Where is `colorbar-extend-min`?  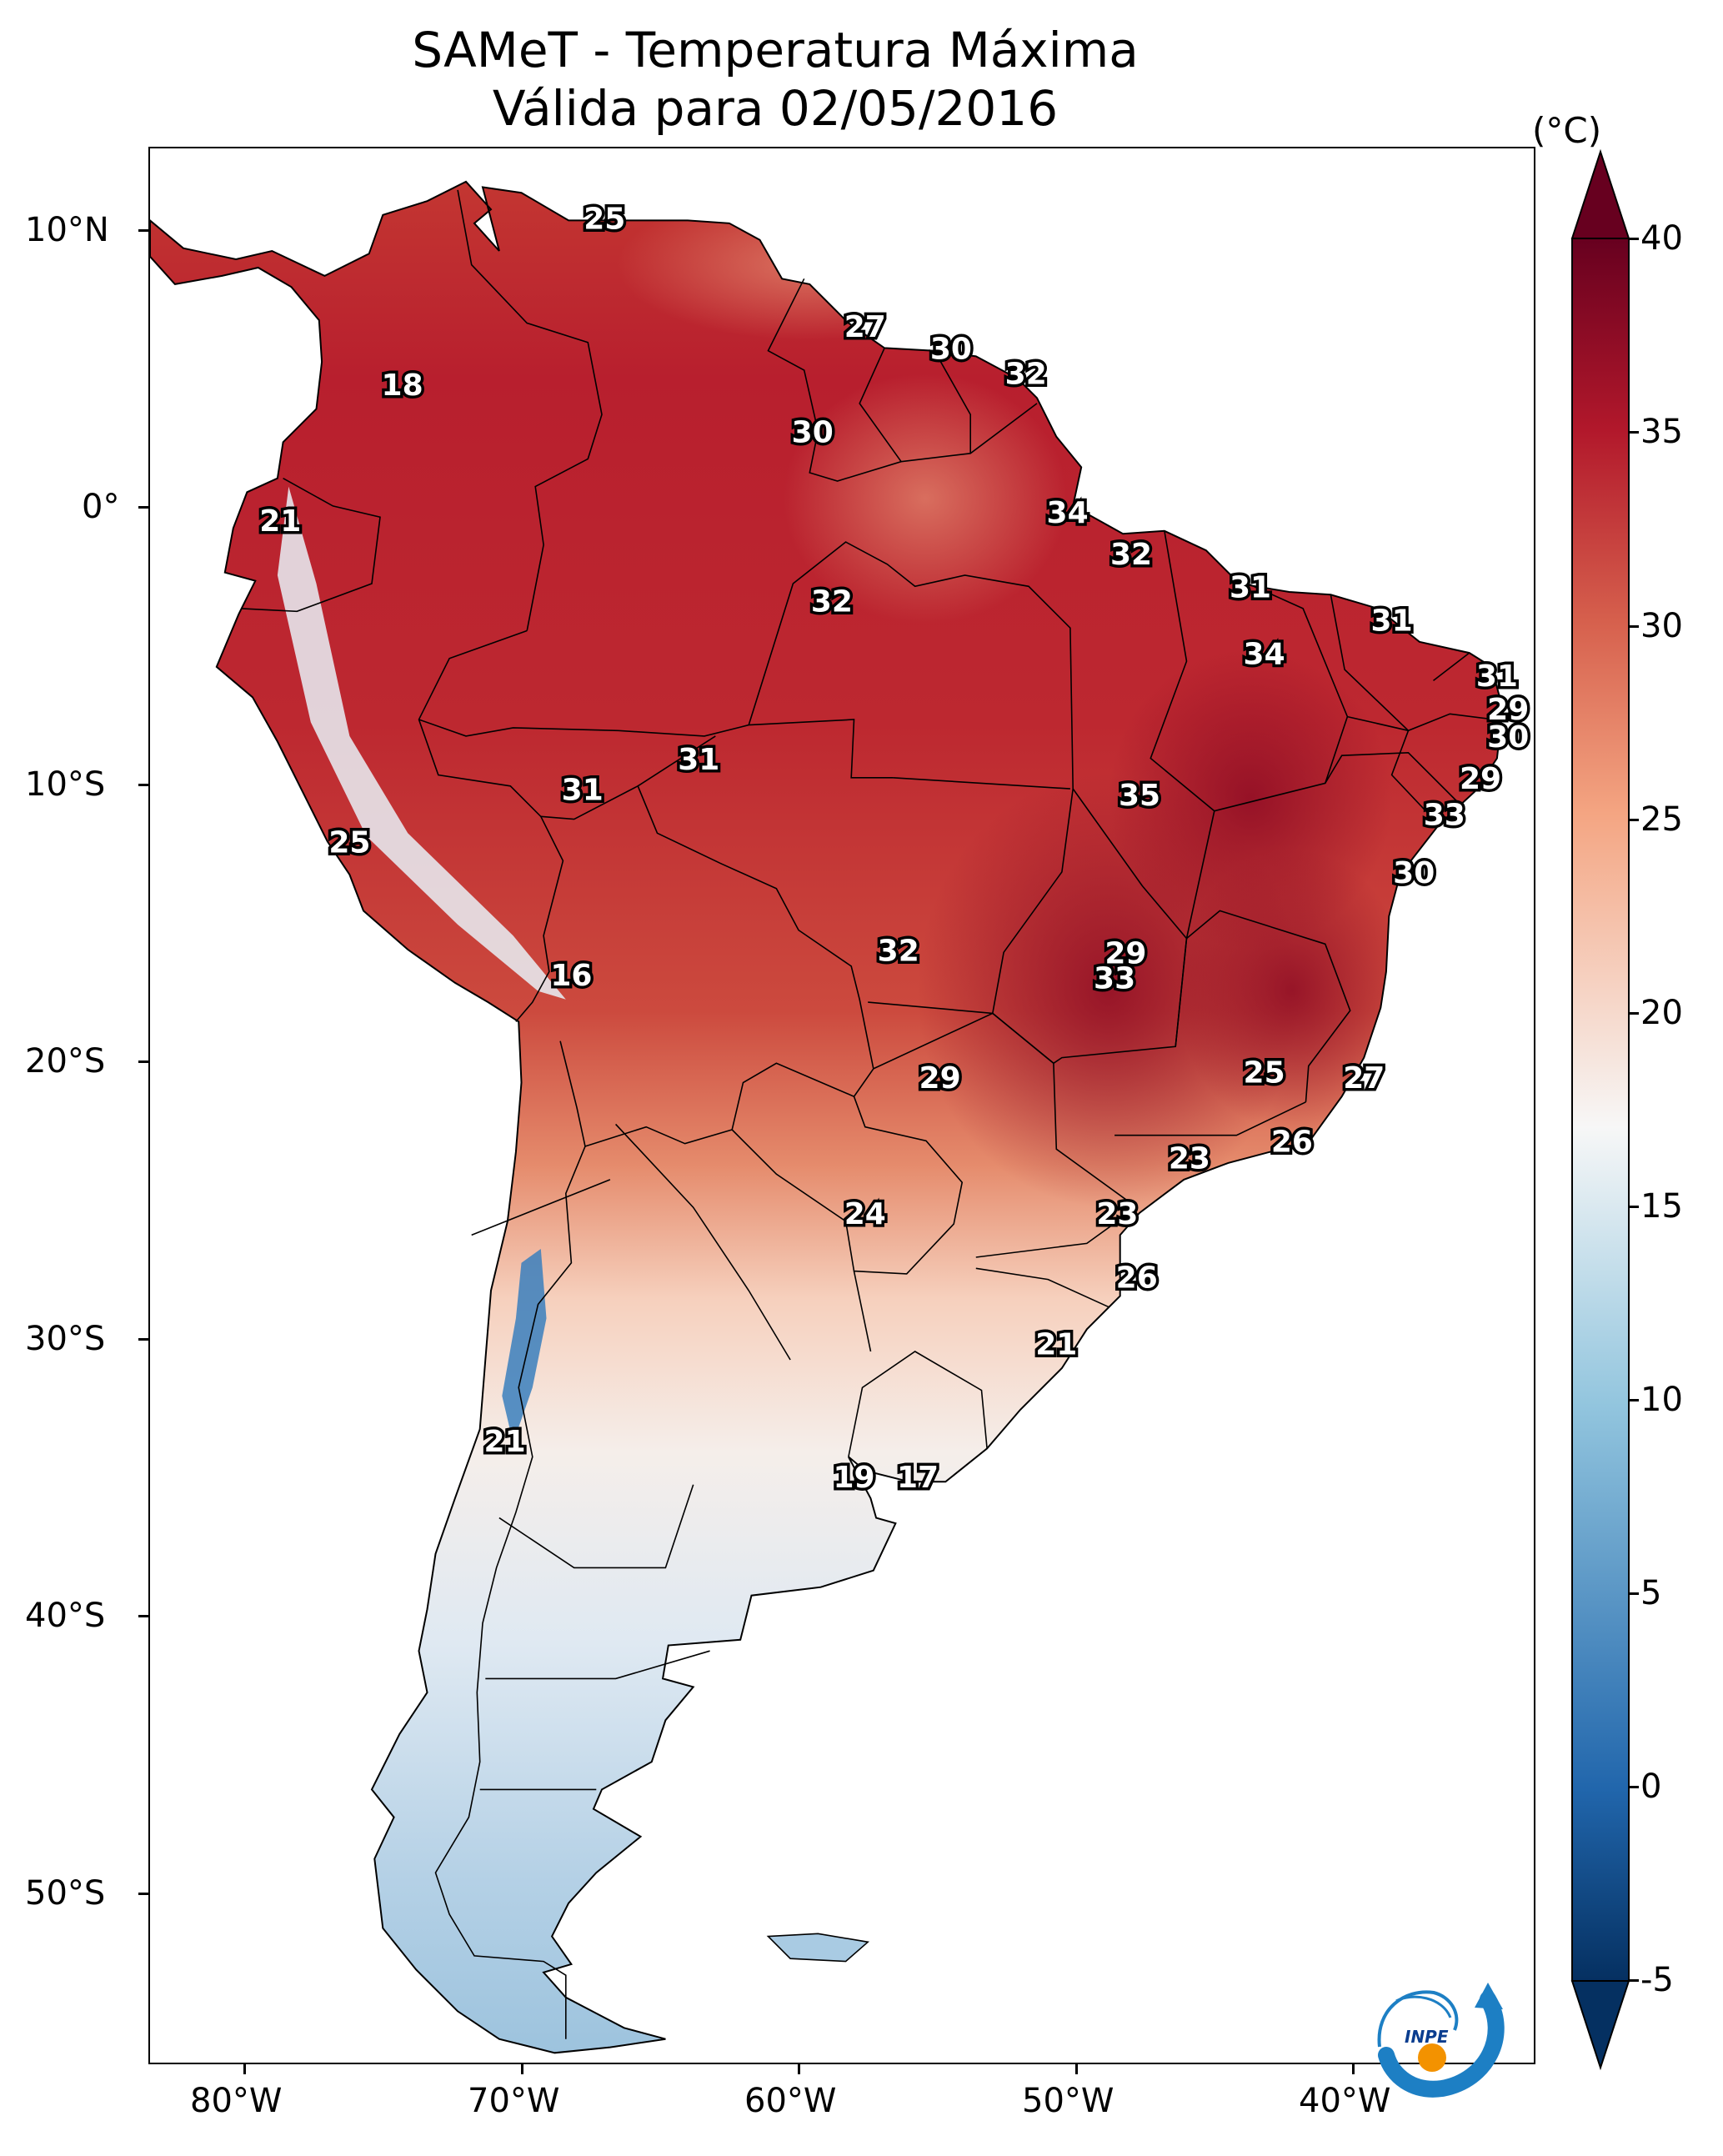
colorbar-extend-min is located at coordinates (1600, 2026).